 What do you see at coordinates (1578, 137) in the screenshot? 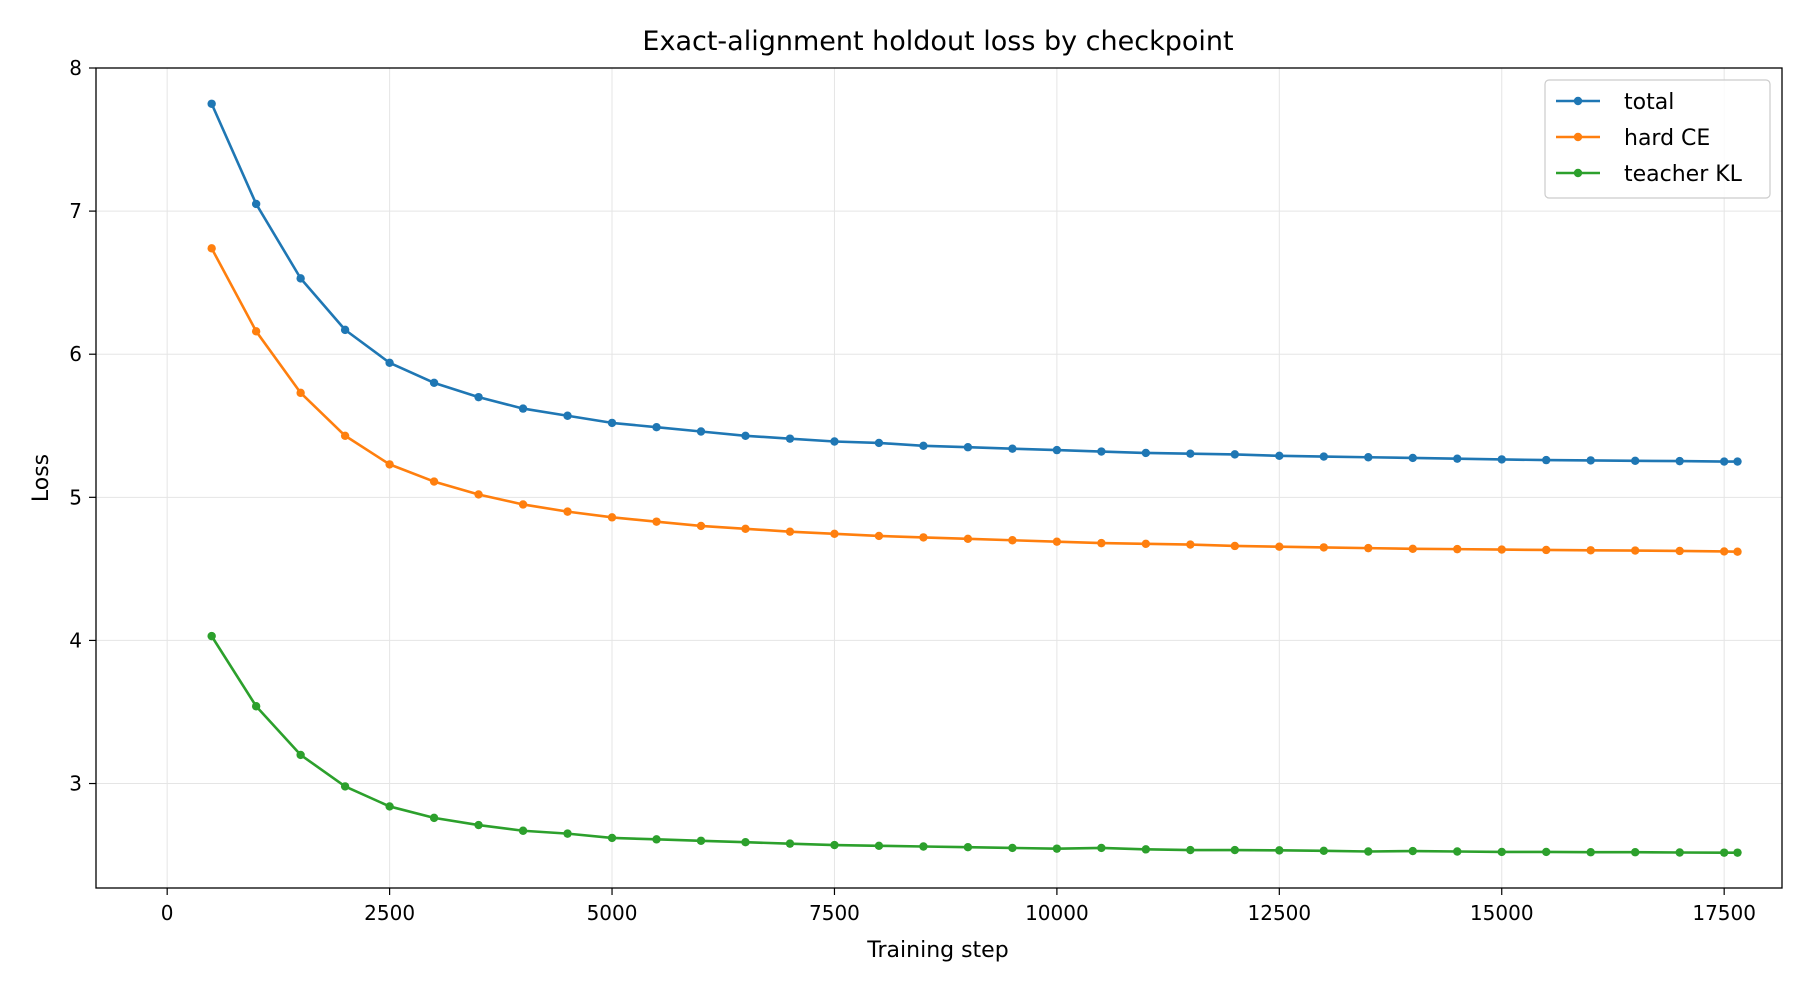
I see `legend-marker-hard-ce` at bounding box center [1578, 137].